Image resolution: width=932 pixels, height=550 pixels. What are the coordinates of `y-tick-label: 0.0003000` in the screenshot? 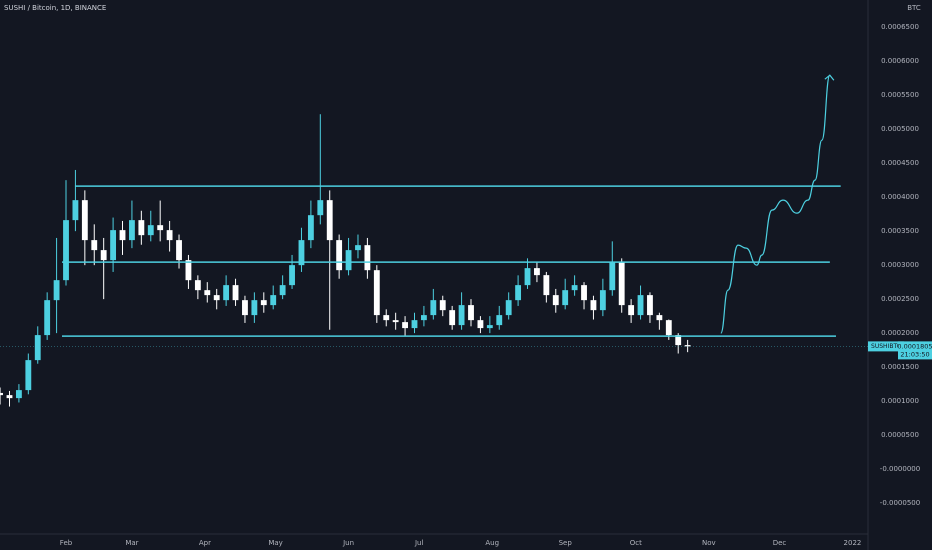 It's located at (900, 265).